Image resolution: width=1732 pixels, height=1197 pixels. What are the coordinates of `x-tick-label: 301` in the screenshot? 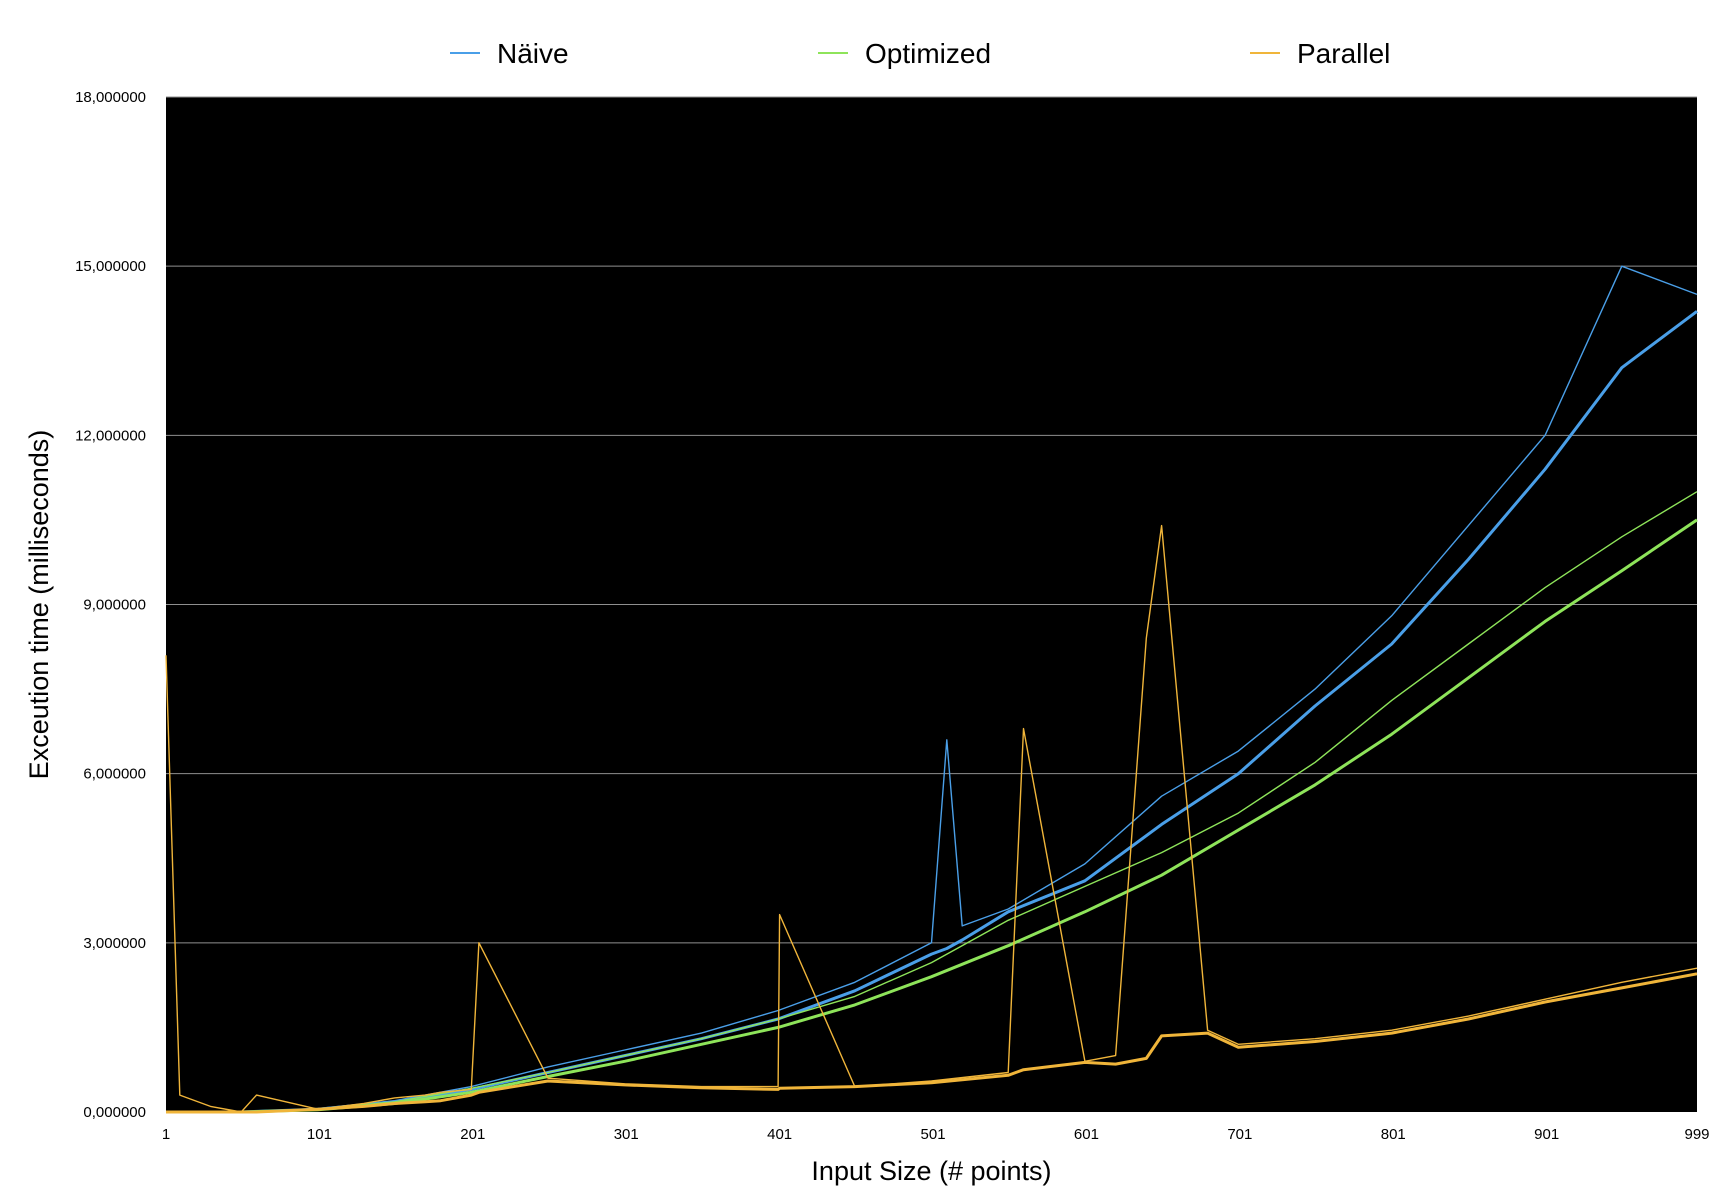 It's located at (626, 1134).